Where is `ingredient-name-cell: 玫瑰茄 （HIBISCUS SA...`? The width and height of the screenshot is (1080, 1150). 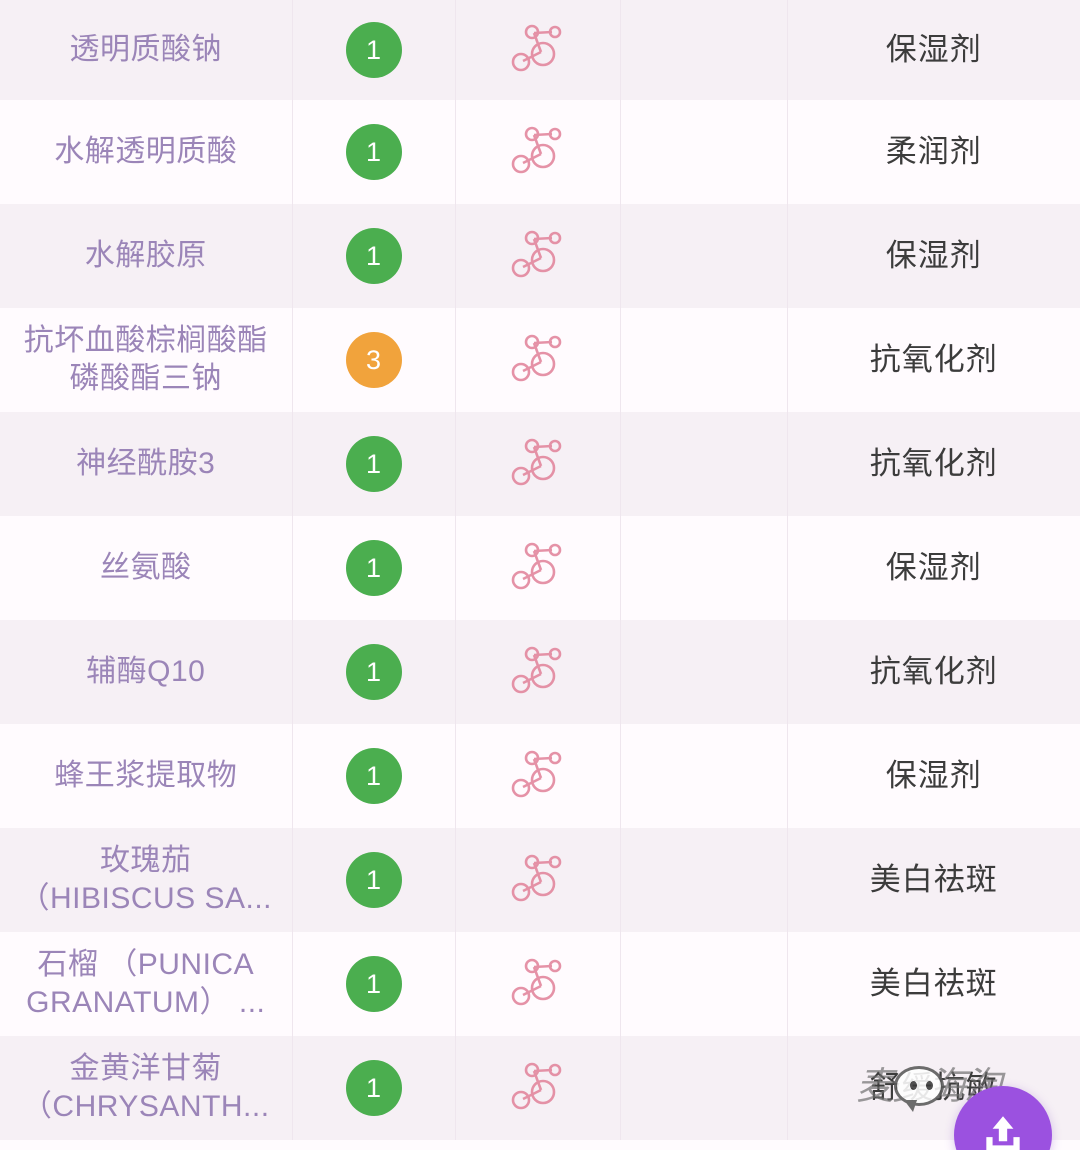
ingredient-name-cell: 玫瑰茄 （HIBISCUS SA... is located at coordinates (146, 880).